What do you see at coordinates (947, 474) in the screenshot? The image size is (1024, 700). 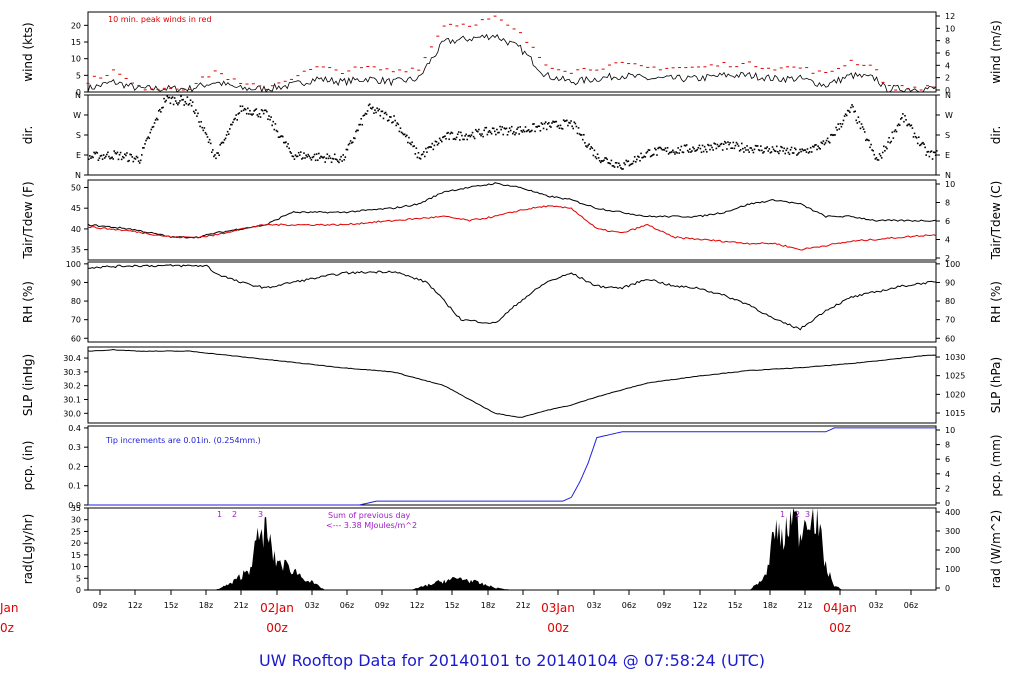 I see `y-tick-label-right: 4` at bounding box center [947, 474].